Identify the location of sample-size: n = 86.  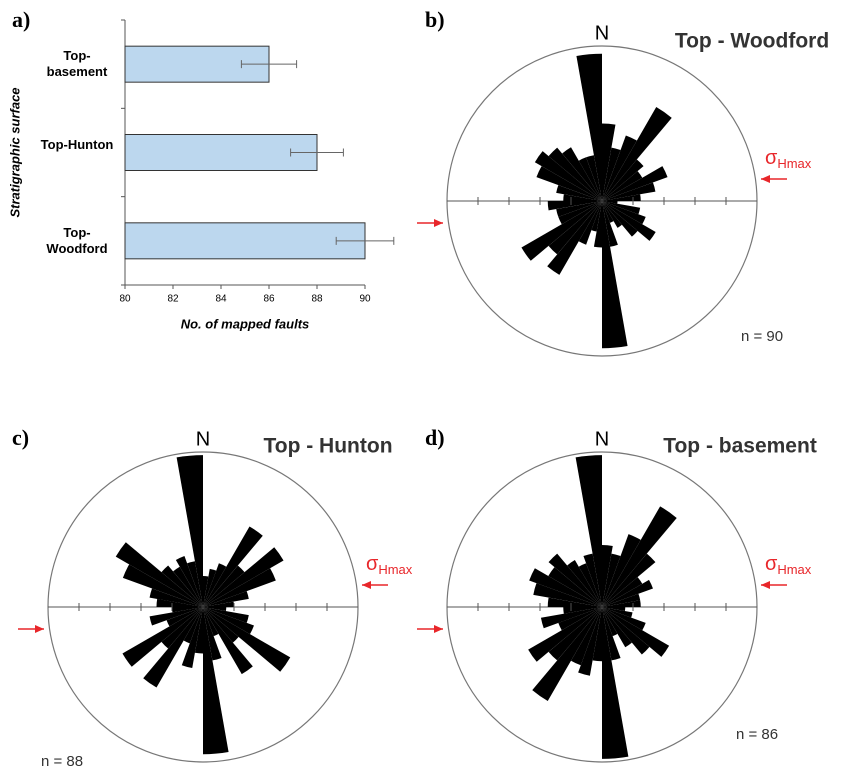
(757, 734).